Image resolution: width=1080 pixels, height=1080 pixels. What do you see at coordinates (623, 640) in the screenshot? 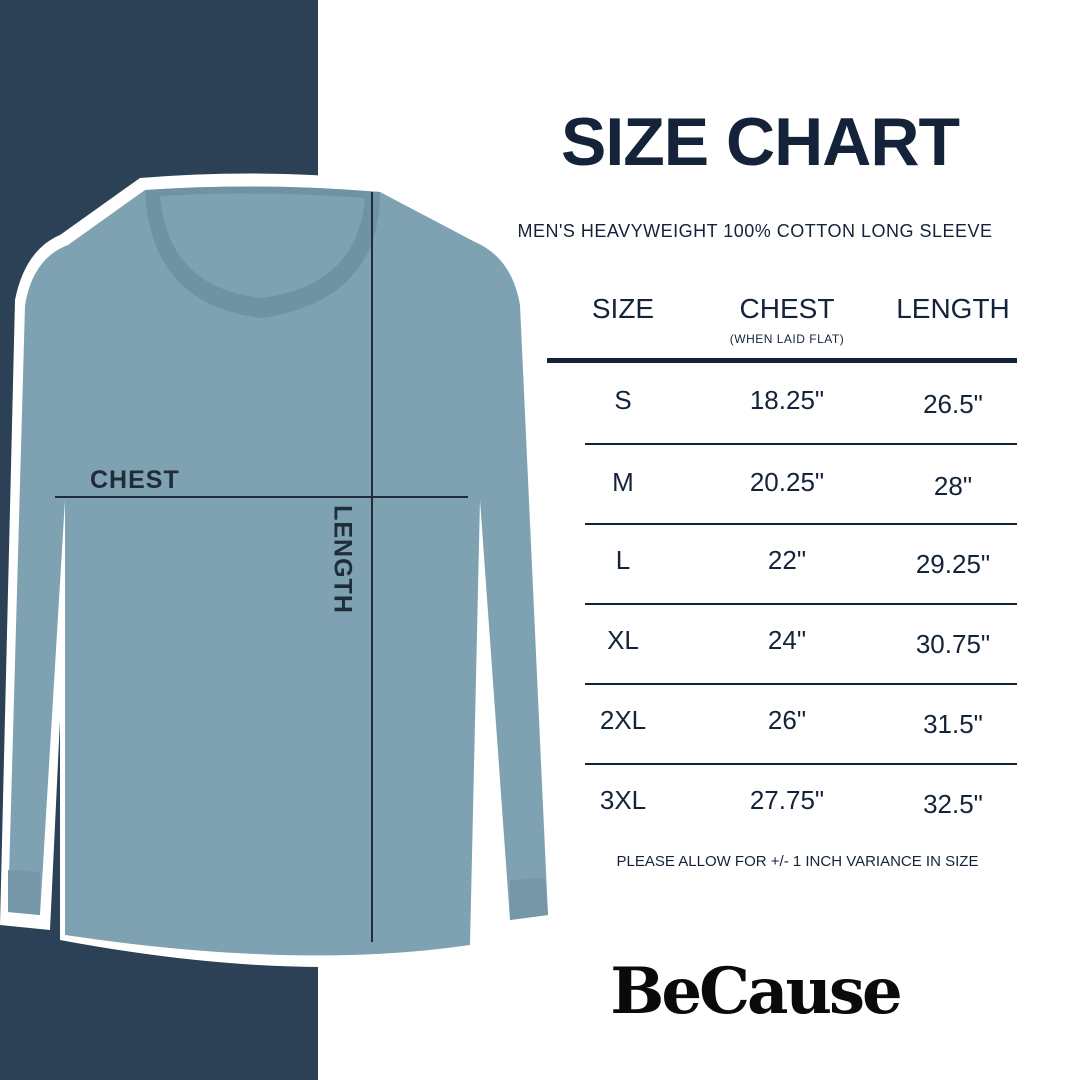
I see `table-cell-size: XL` at bounding box center [623, 640].